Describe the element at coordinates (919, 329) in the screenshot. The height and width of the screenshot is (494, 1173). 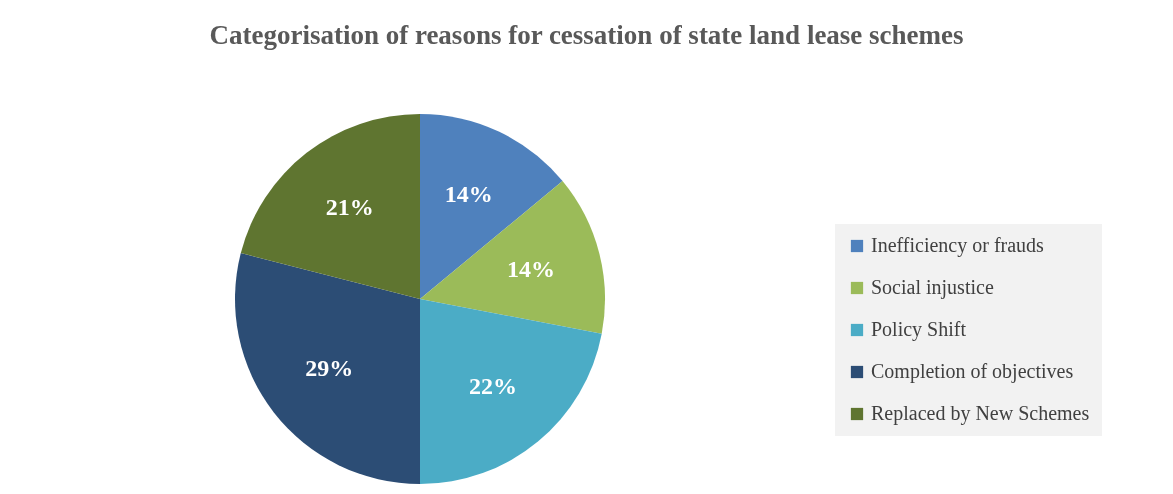
I see `legend-label: Policy Shift` at that location.